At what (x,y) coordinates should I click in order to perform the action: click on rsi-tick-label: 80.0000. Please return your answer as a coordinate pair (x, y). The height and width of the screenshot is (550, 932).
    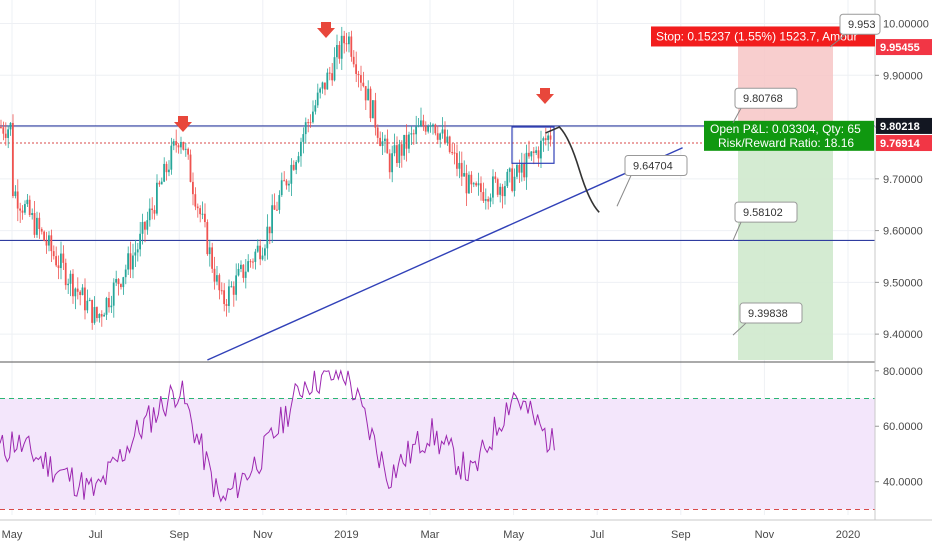
    Looking at the image, I should click on (903, 372).